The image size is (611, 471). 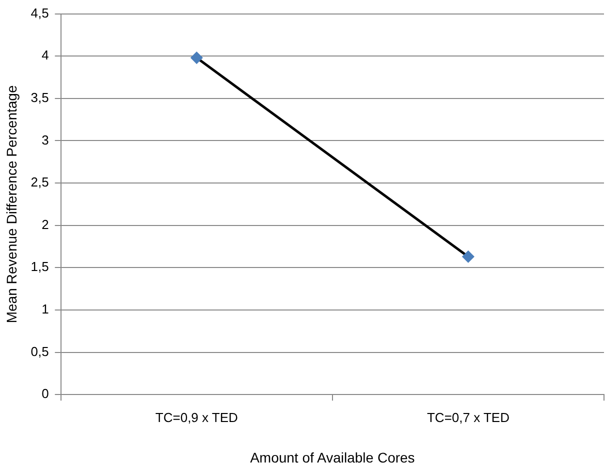 I want to click on x-axis-title: Amount of Available Cores, so click(x=332, y=457).